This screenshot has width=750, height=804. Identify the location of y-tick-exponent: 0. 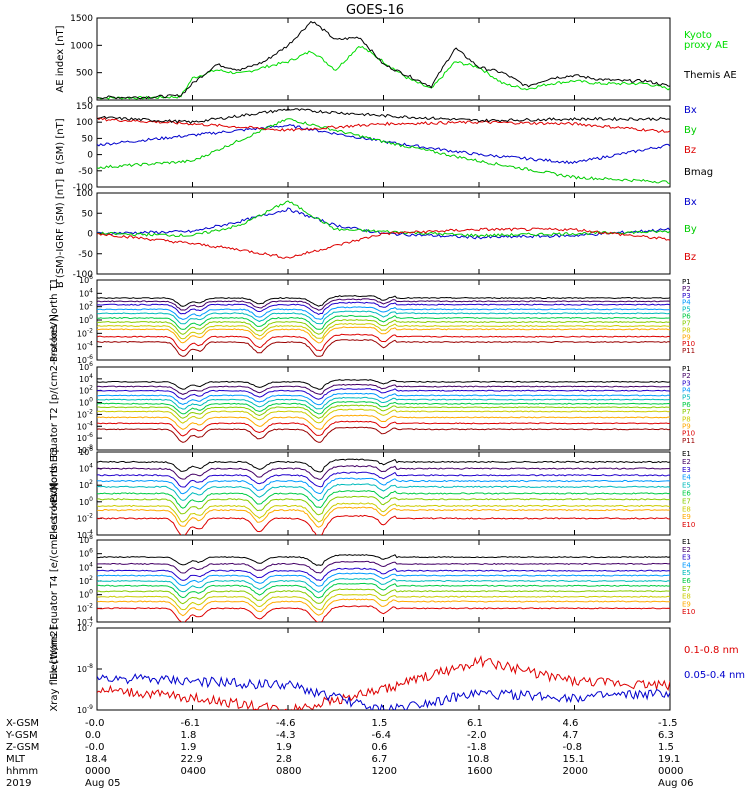
(91, 317).